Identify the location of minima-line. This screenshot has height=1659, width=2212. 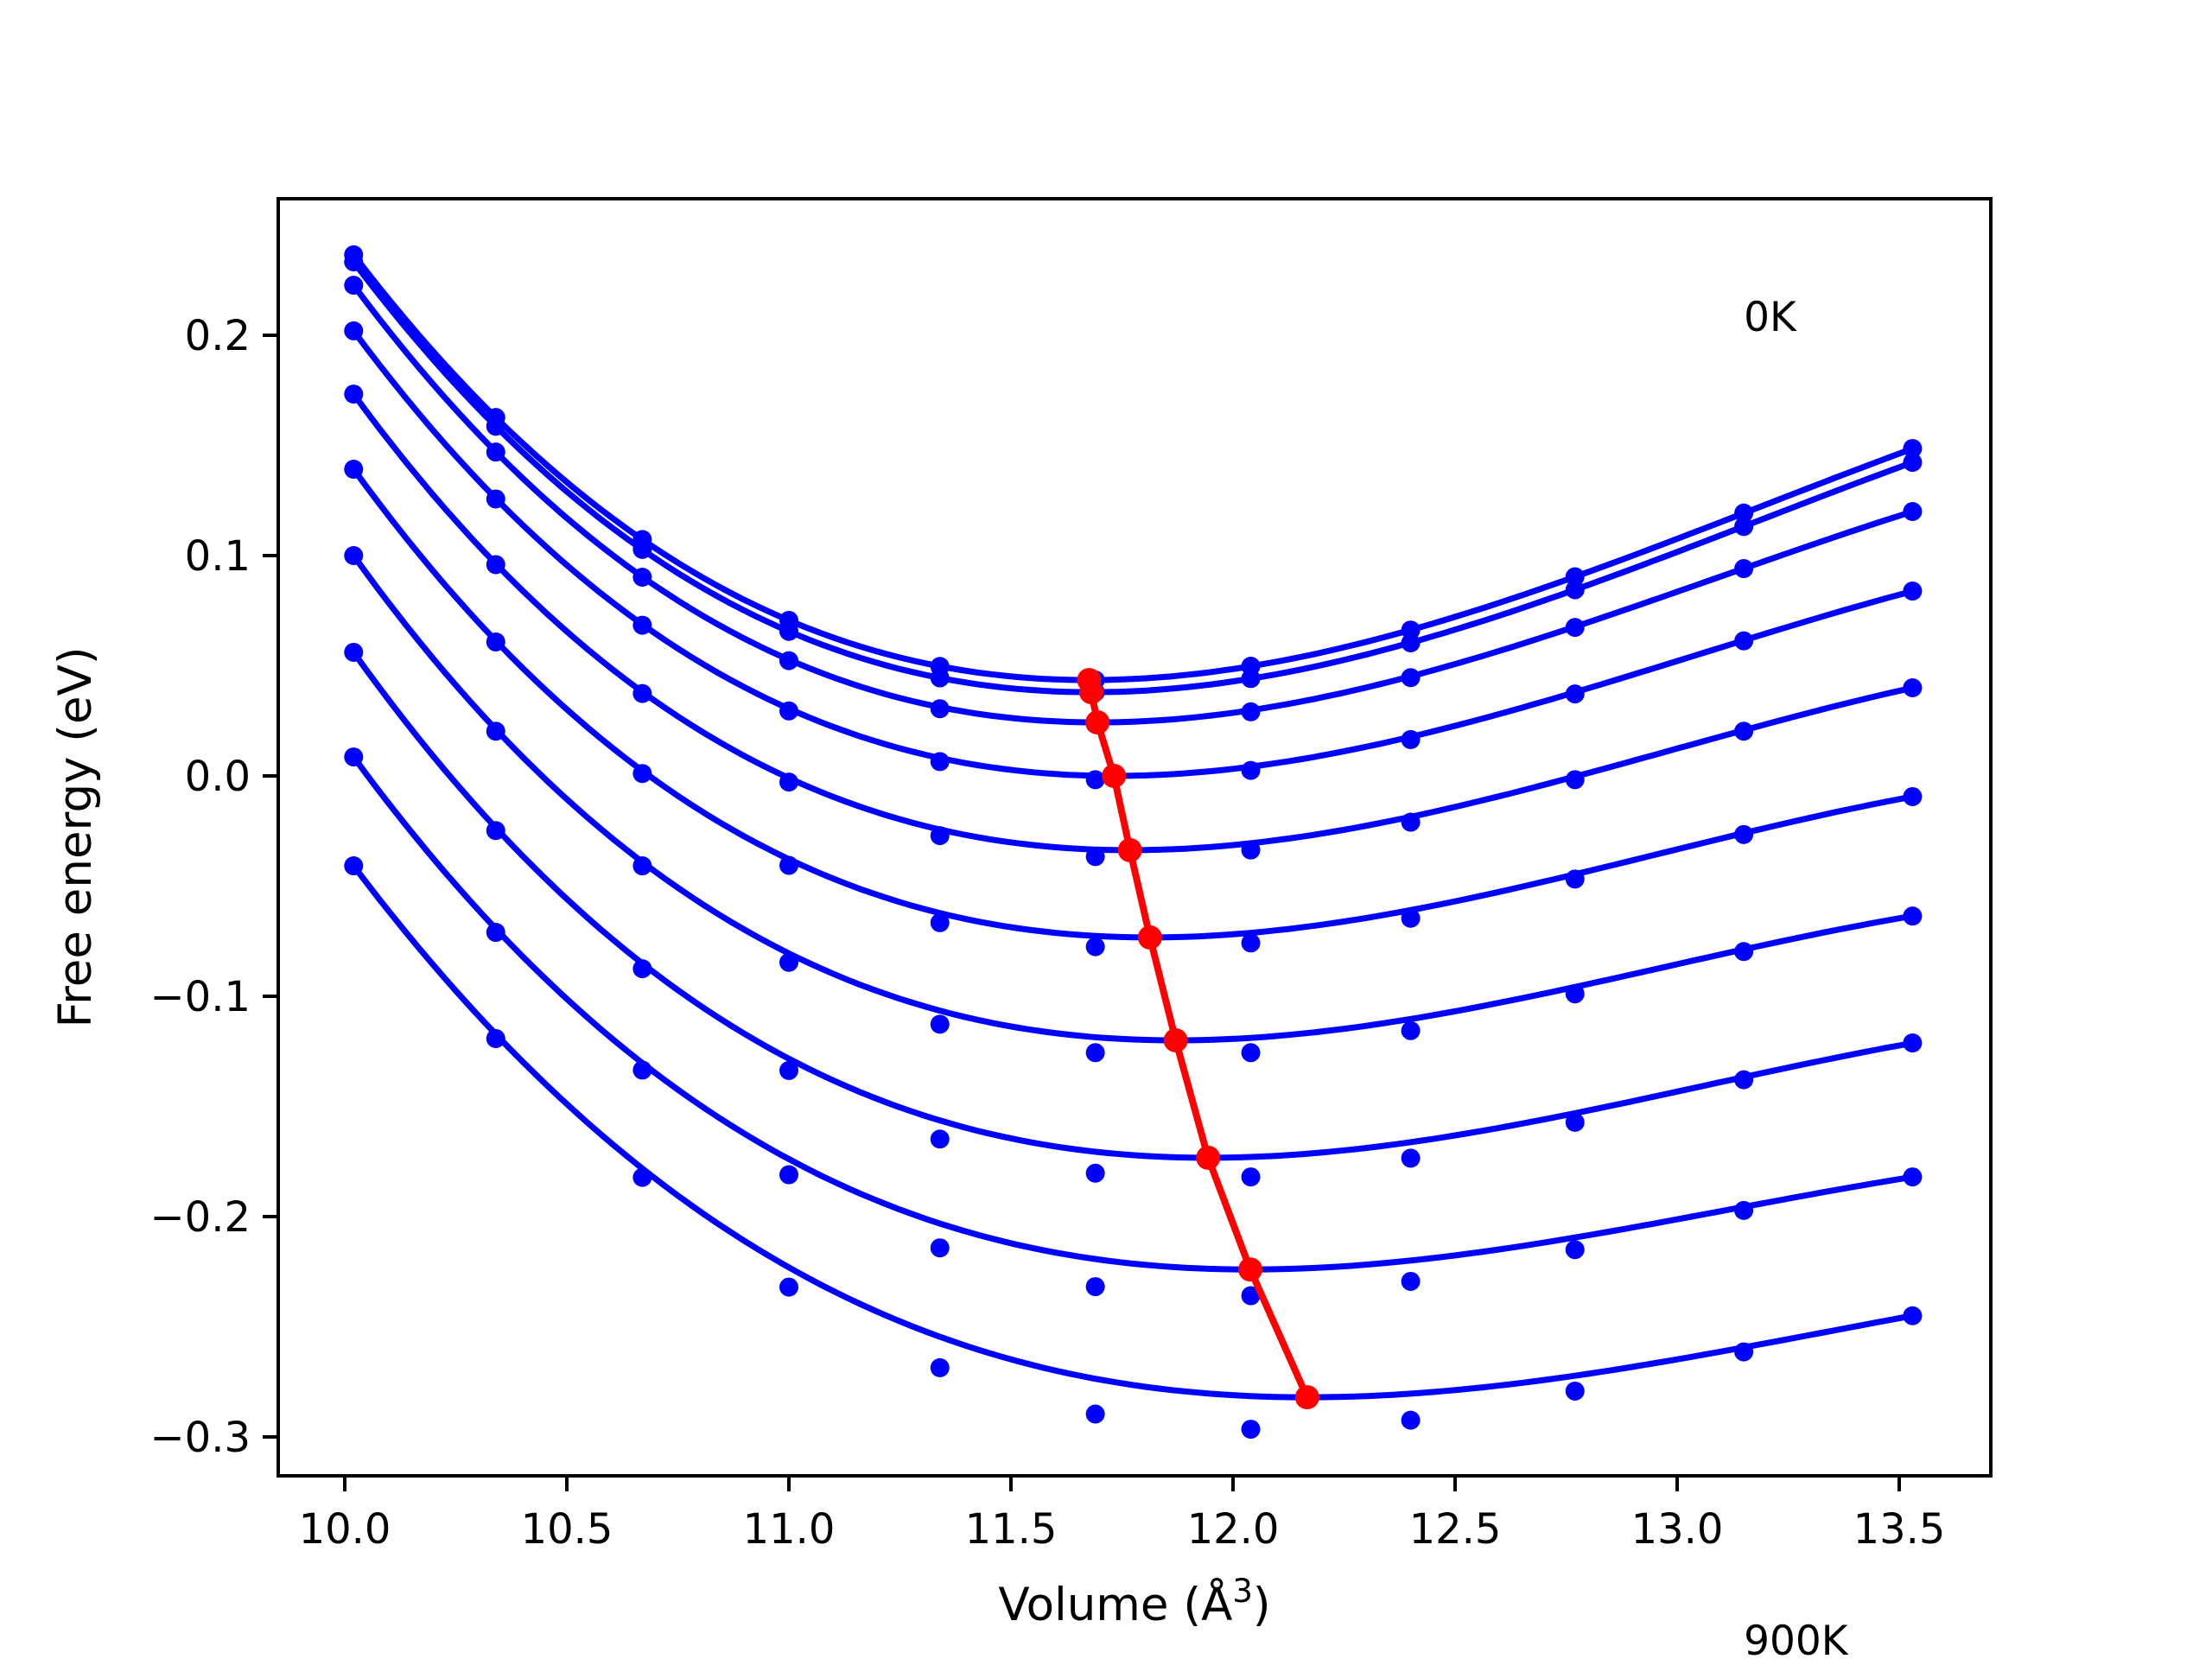
(1198, 1039).